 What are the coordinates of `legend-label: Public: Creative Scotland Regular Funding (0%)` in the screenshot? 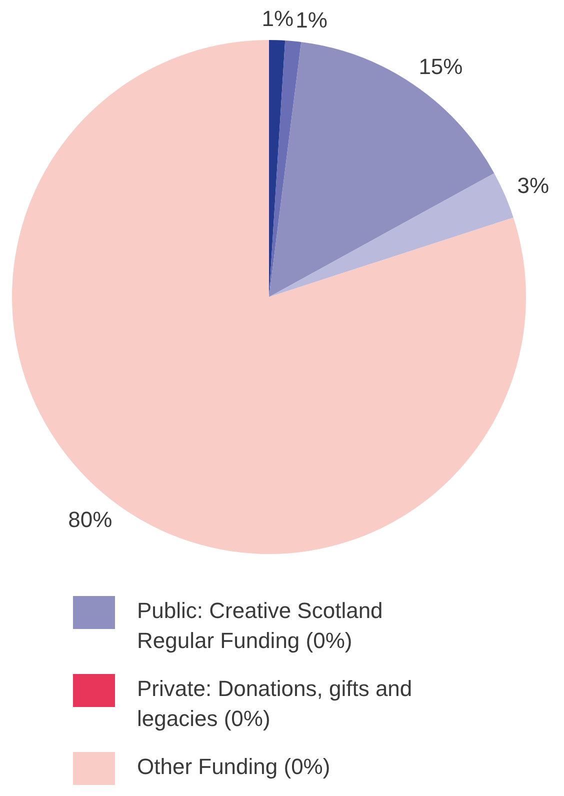 It's located at (260, 626).